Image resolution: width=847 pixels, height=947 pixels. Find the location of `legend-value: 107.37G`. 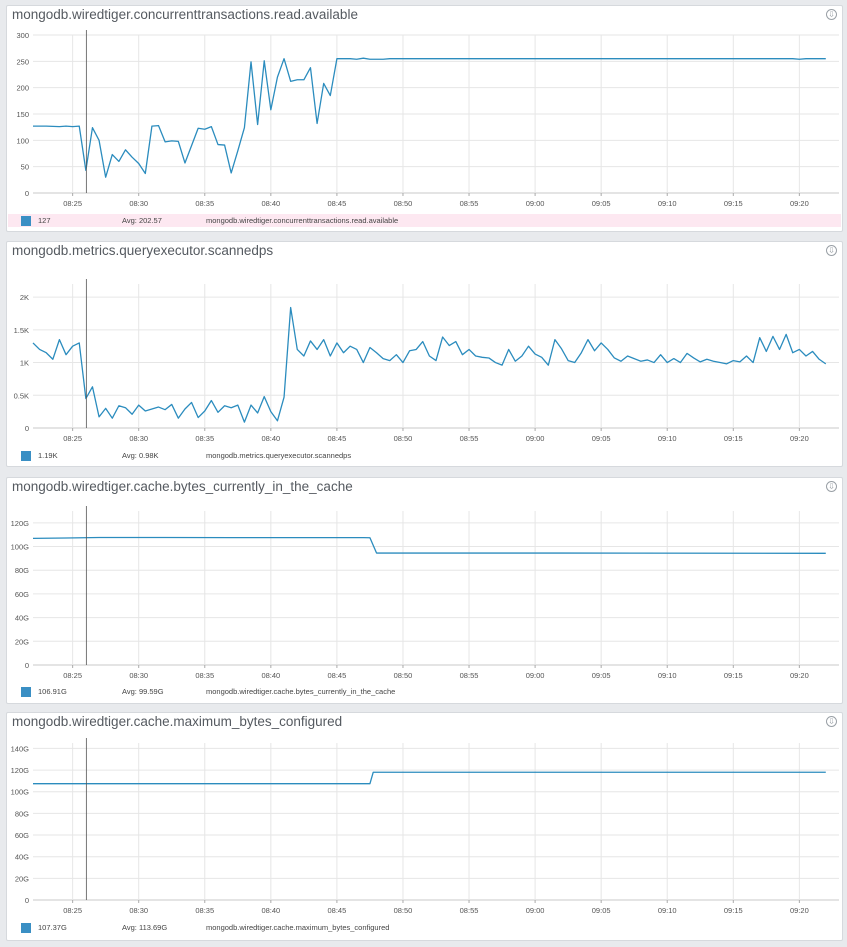

legend-value: 107.37G is located at coordinates (52, 927).